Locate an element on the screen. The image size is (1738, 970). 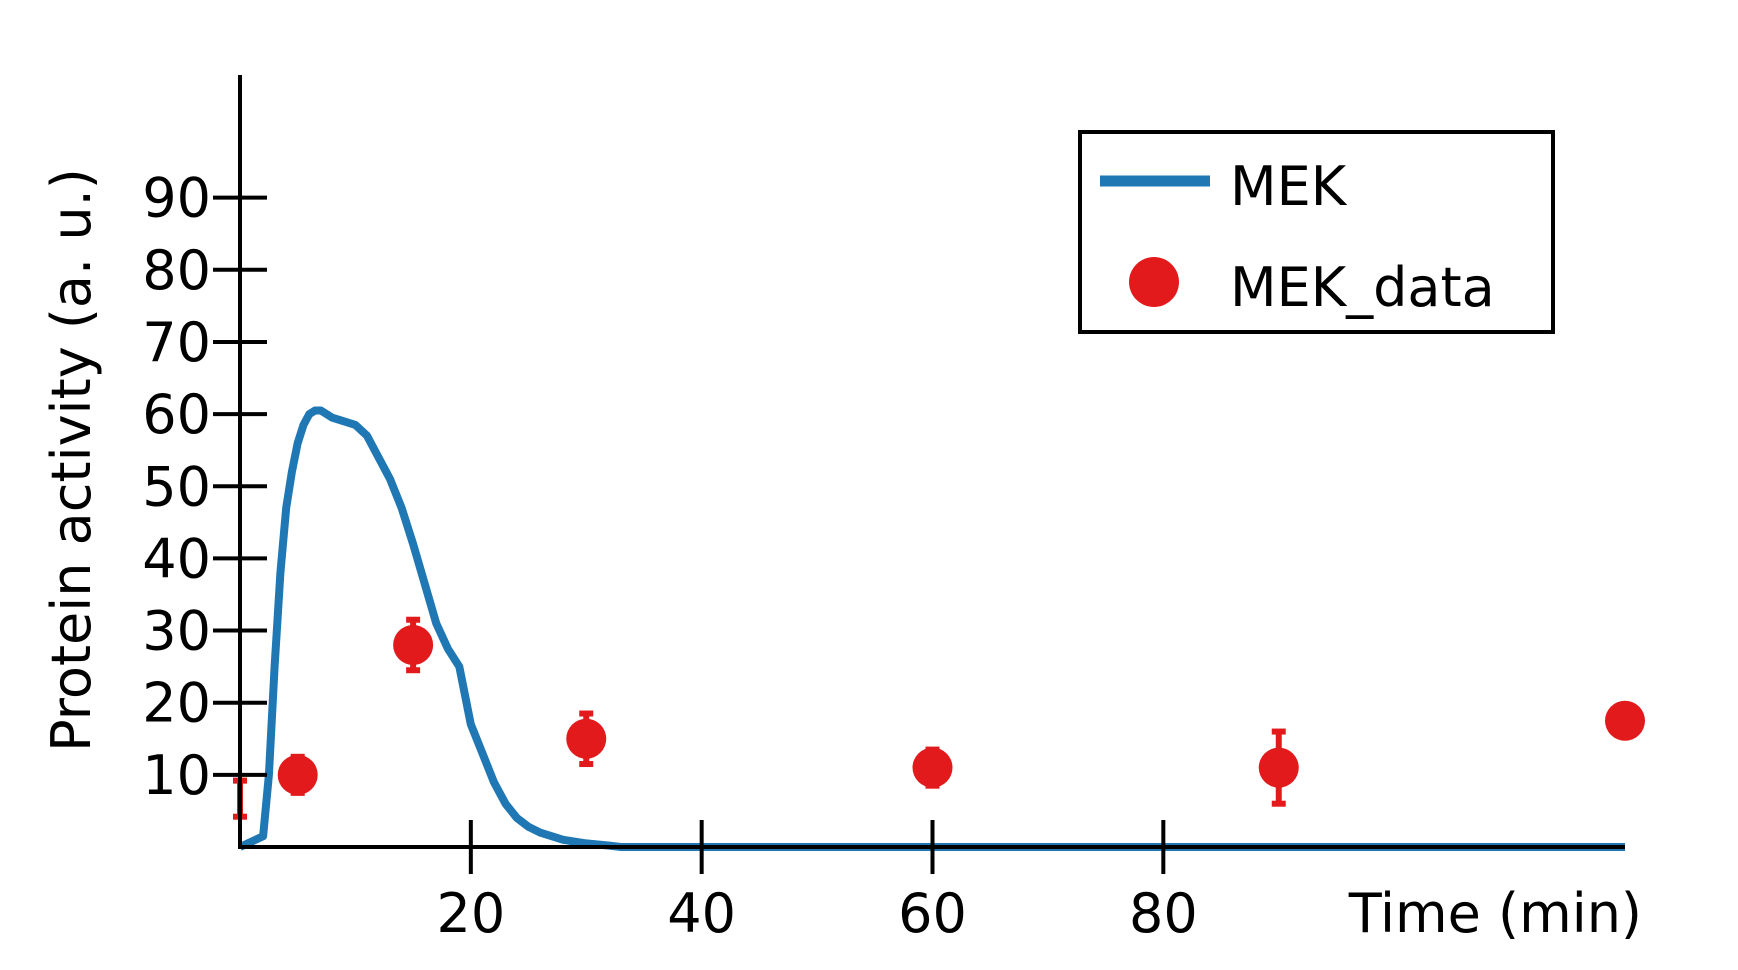
legend: MEK MEK_data is located at coordinates (1316, 232).